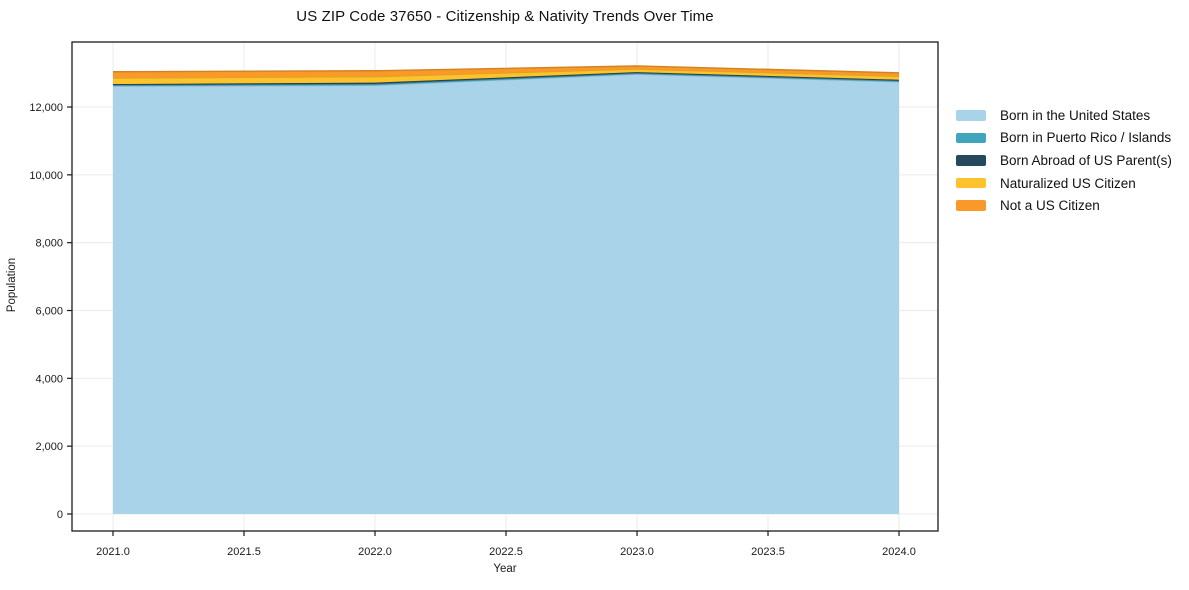 This screenshot has height=590, width=1189. Describe the element at coordinates (899, 552) in the screenshot. I see `x-tick-label: 2024.0` at that location.